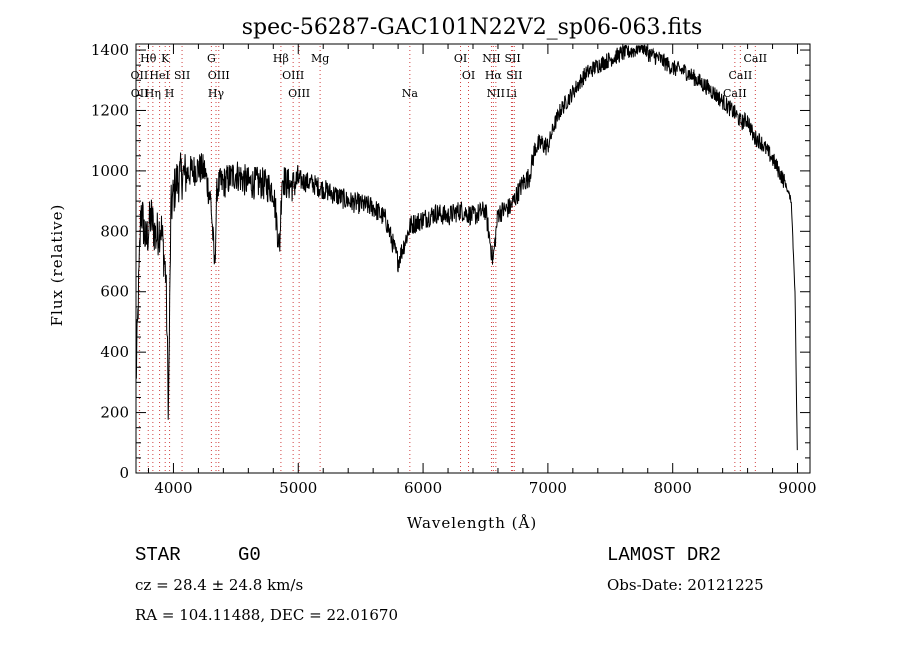  I want to click on x-tick-label: 6000, so click(423, 488).